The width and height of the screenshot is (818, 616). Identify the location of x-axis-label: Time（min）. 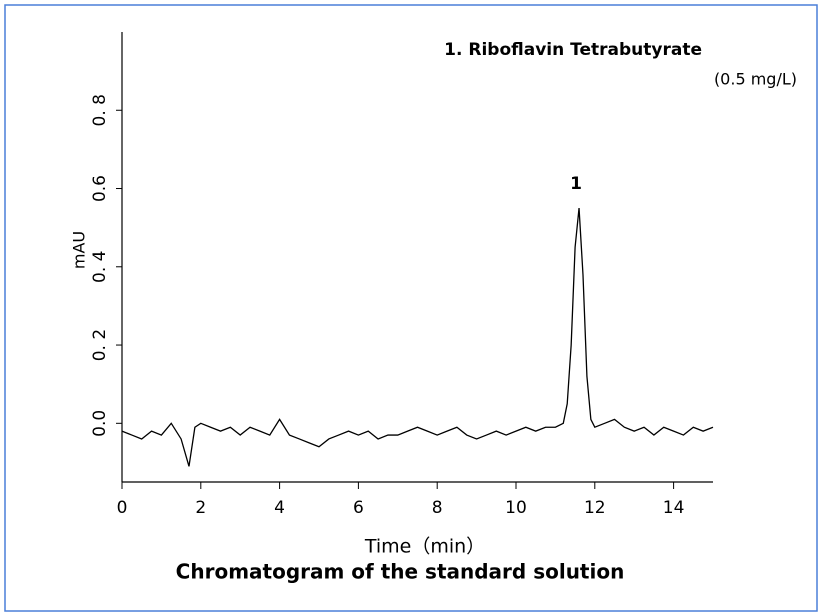
(424, 547).